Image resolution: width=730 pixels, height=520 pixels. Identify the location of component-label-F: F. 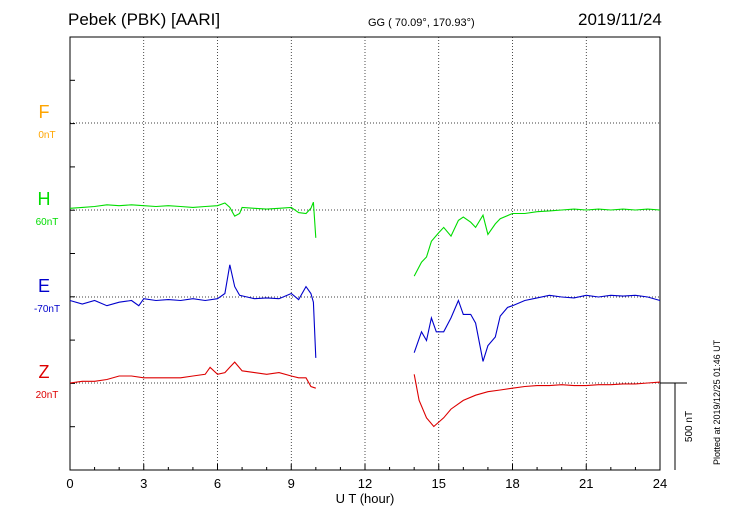
(44, 112).